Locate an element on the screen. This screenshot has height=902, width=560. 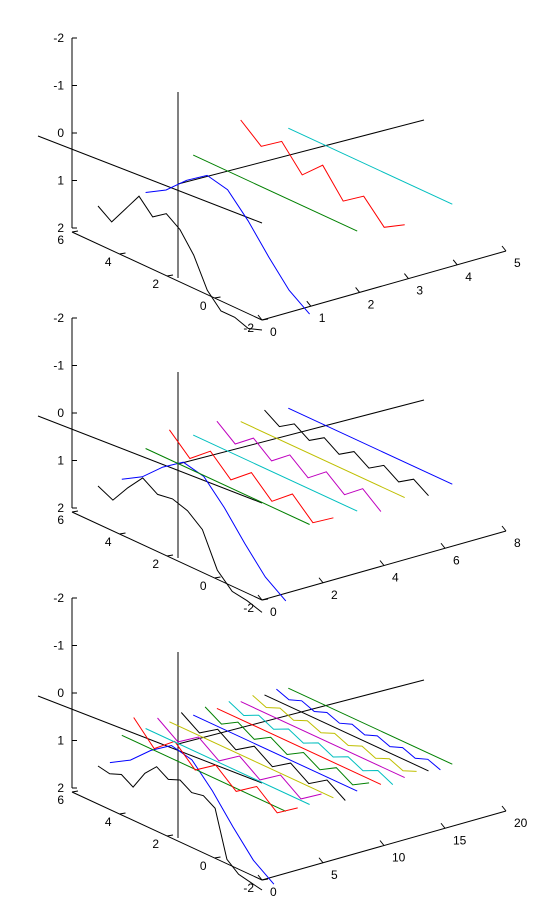
reference-line-b is located at coordinates (301, 152).